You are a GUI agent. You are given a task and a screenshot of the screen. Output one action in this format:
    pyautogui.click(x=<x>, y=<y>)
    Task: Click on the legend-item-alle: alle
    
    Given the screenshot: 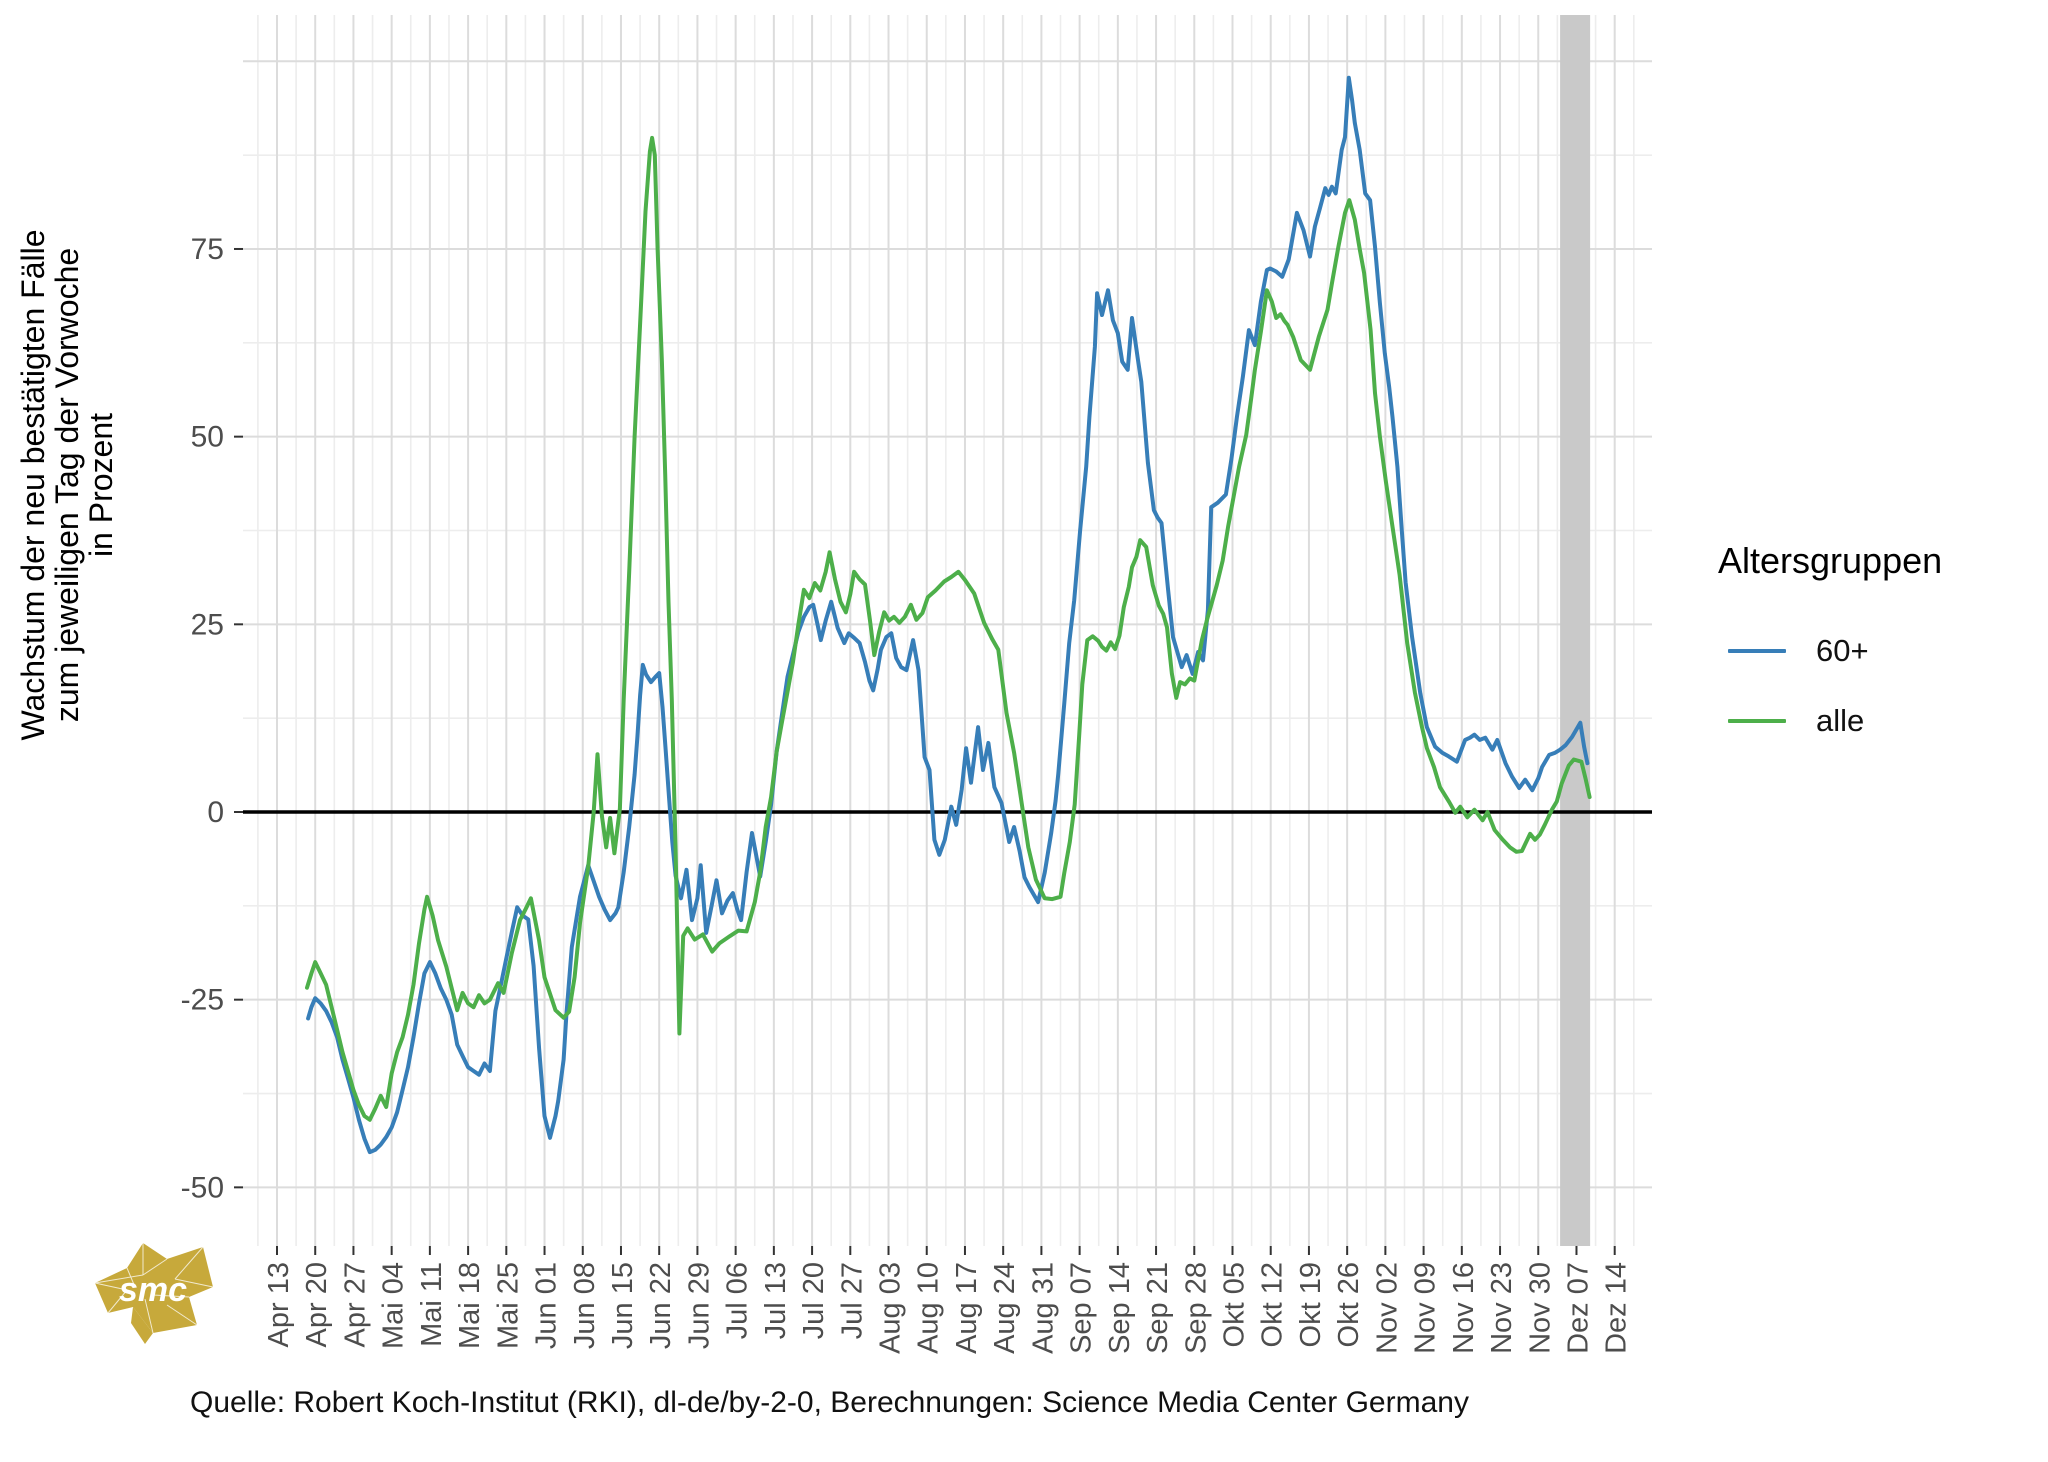 What is the action you would take?
    pyautogui.click(x=1878, y=721)
    